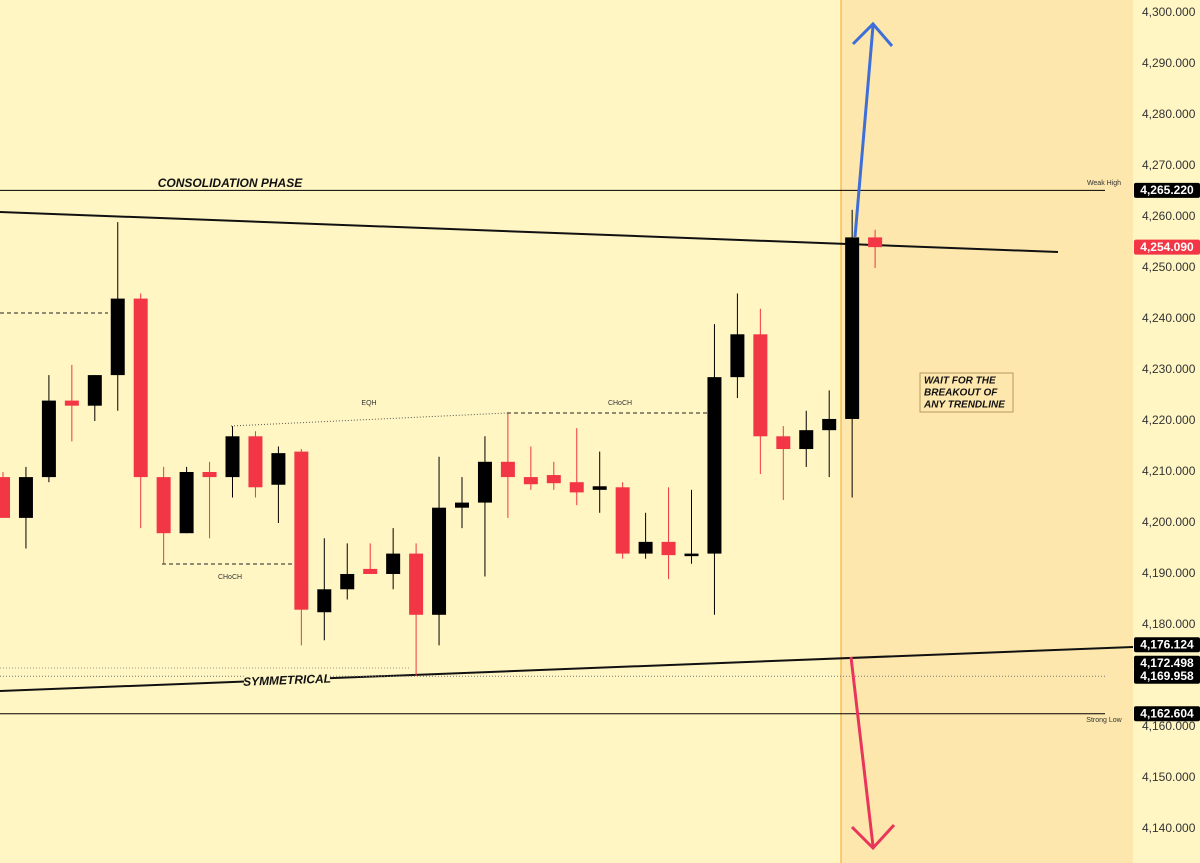 The image size is (1200, 863). Describe the element at coordinates (368, 403) in the screenshot. I see `annotation: EQH` at that location.